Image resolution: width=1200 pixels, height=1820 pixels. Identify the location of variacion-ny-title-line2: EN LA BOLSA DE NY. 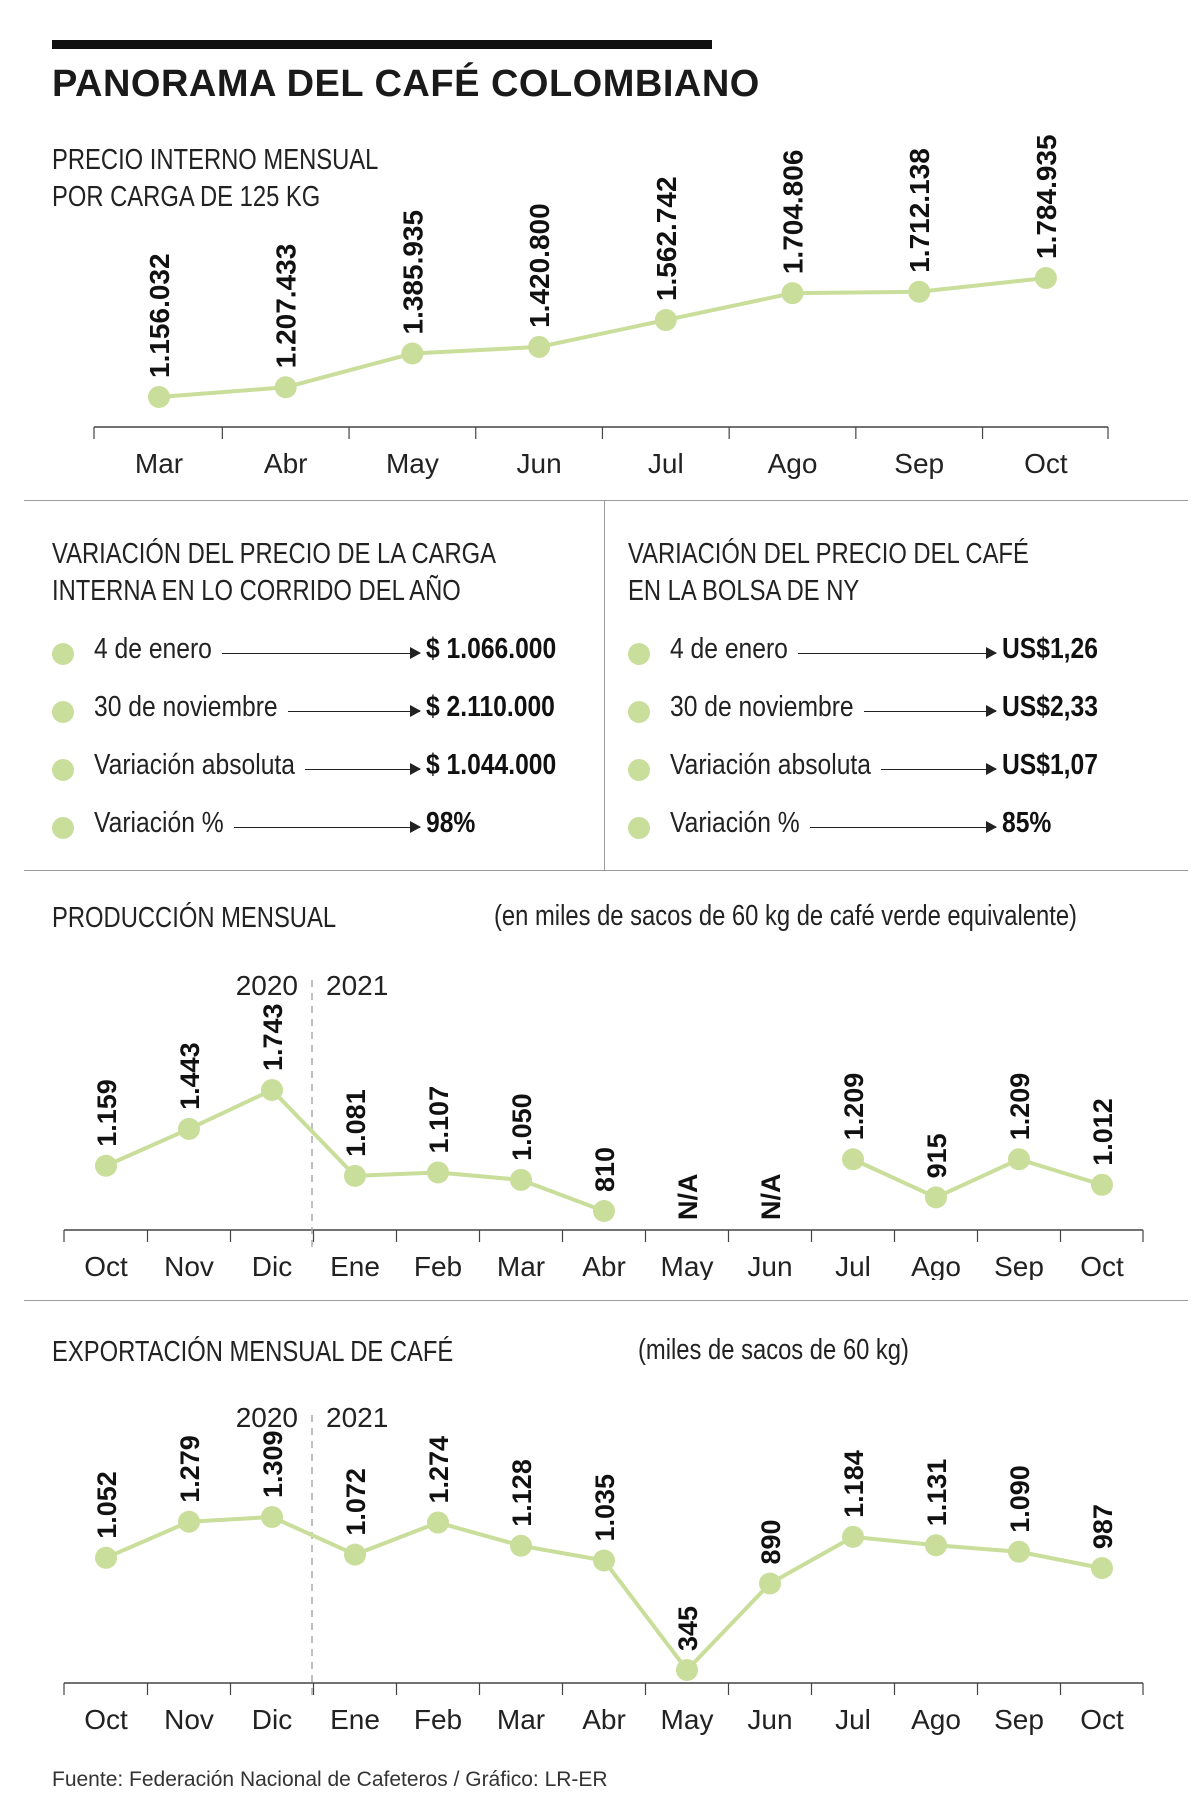
(744, 591).